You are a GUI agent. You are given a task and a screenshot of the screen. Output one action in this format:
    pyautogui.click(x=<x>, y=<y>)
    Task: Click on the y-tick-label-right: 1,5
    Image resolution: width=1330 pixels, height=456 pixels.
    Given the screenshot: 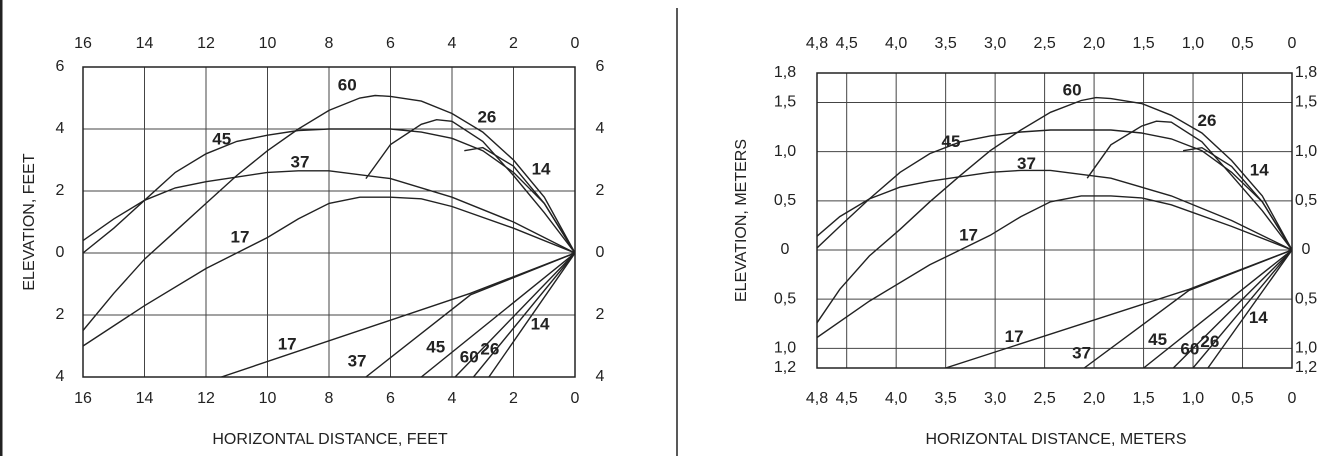 What is the action you would take?
    pyautogui.click(x=1306, y=102)
    